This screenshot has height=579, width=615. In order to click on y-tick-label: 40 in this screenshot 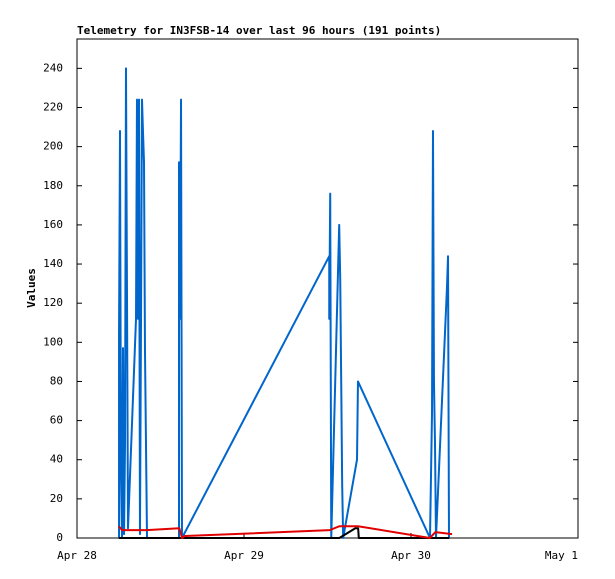, I will do `click(56, 459)`.